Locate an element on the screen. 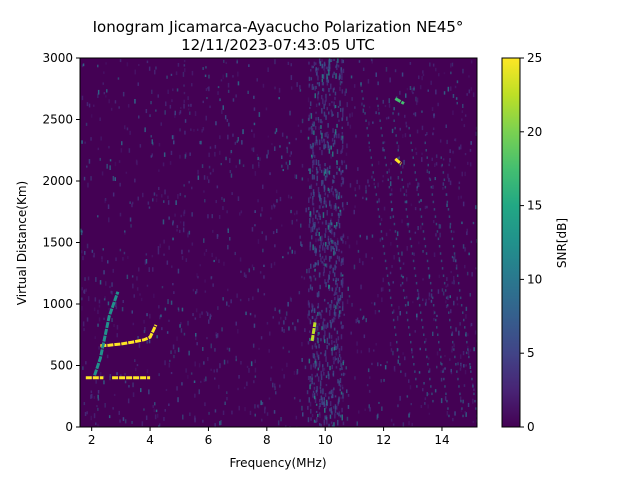 The width and height of the screenshot is (640, 480). y-tick-label: 2000 is located at coordinates (57, 181).